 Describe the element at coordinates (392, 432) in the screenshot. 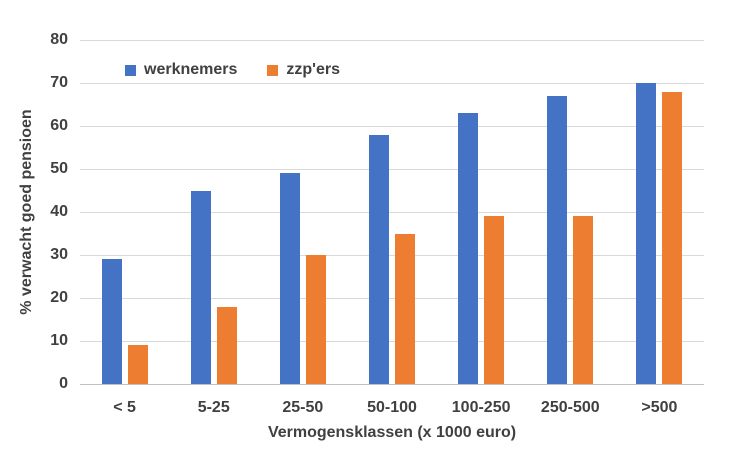

I see `x-axis-title: Vermogensklassen (x 1000 euro)` at that location.